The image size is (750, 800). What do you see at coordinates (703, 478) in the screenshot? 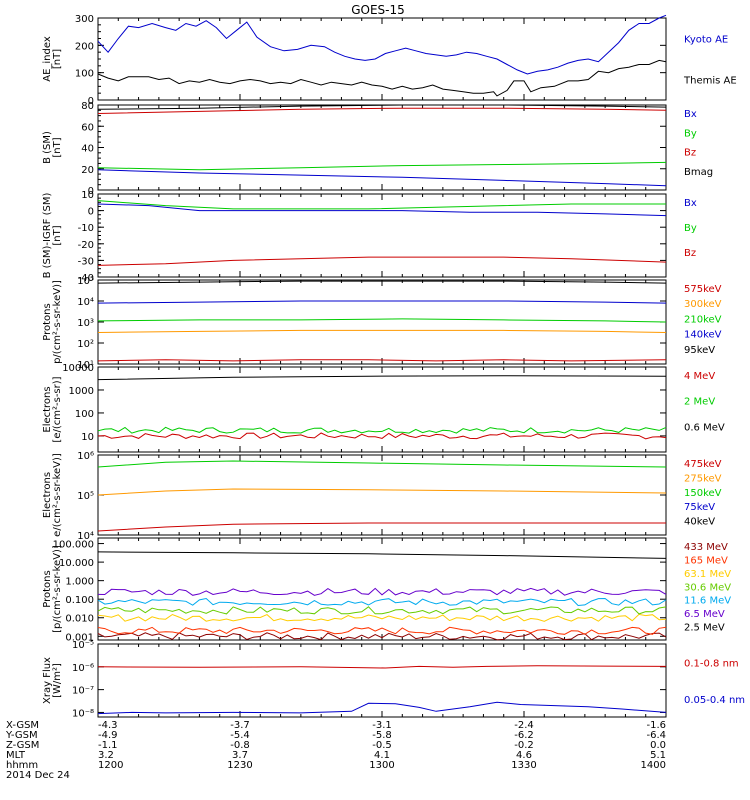
I see `legend-entry: 275keV` at bounding box center [703, 478].